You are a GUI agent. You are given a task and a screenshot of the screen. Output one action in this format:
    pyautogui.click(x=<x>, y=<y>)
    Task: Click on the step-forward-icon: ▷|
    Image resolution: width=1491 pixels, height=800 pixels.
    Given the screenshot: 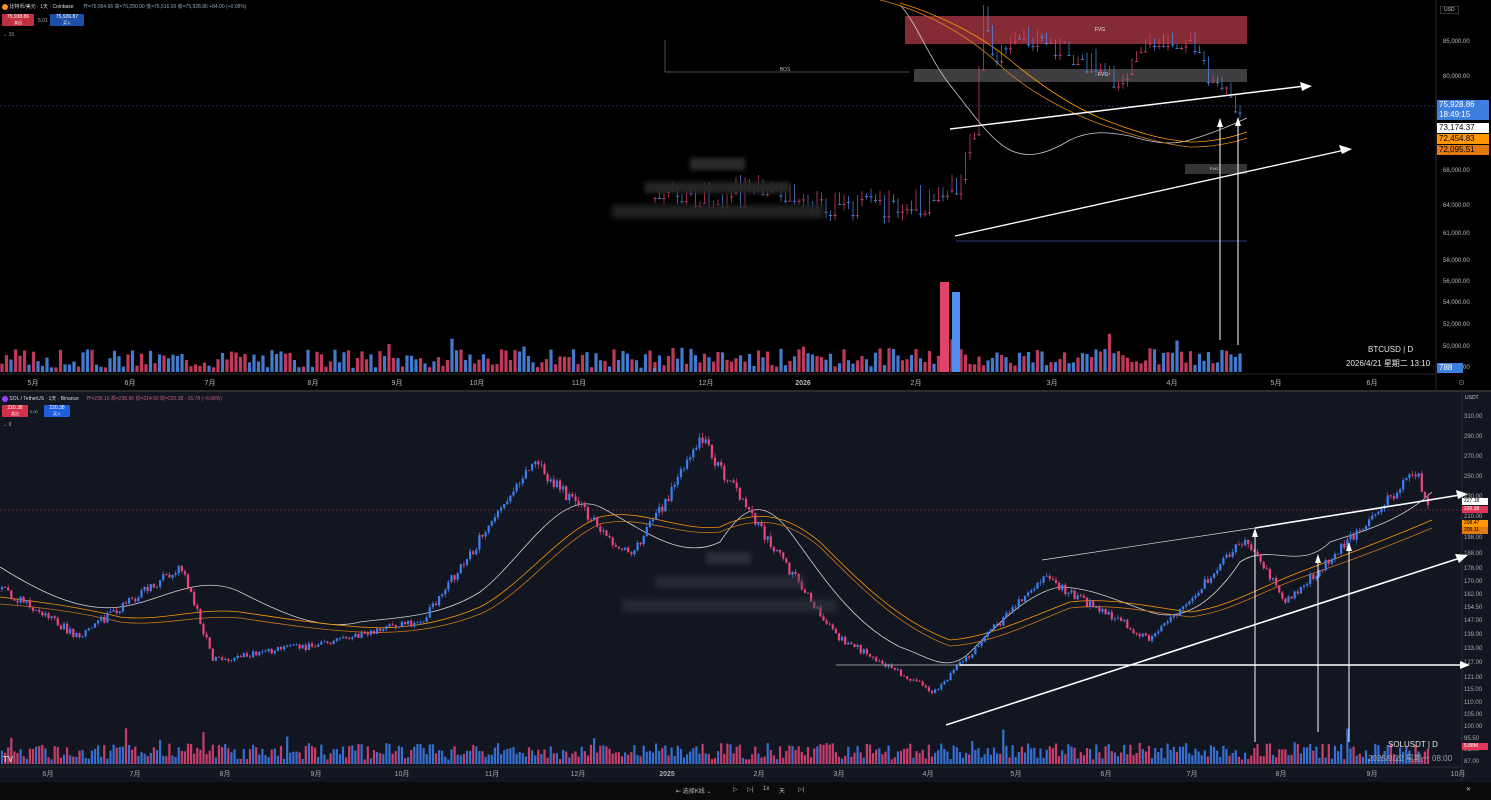 What is the action you would take?
    pyautogui.click(x=750, y=790)
    